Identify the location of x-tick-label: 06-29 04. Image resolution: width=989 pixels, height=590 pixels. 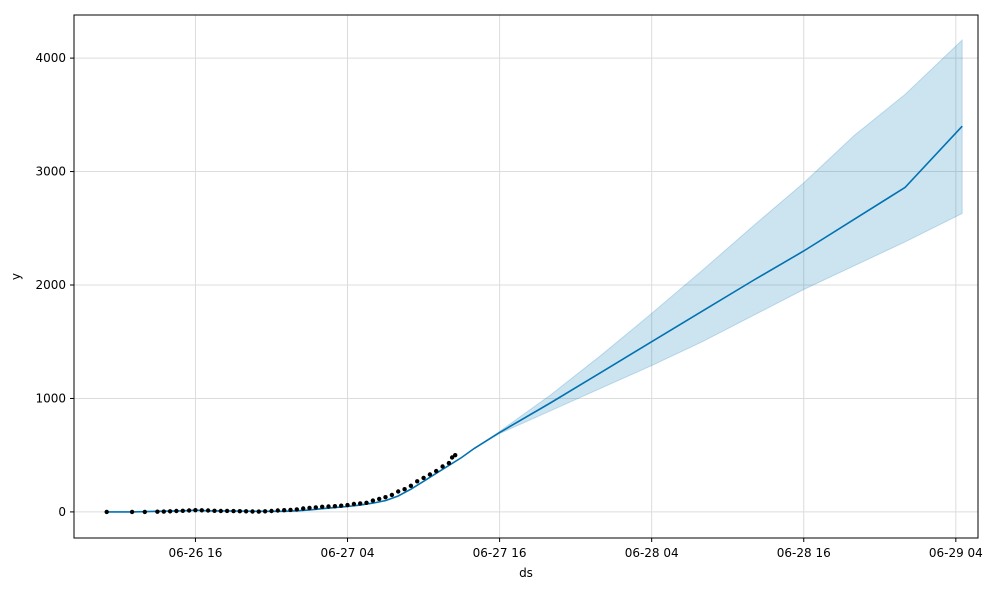
(956, 553).